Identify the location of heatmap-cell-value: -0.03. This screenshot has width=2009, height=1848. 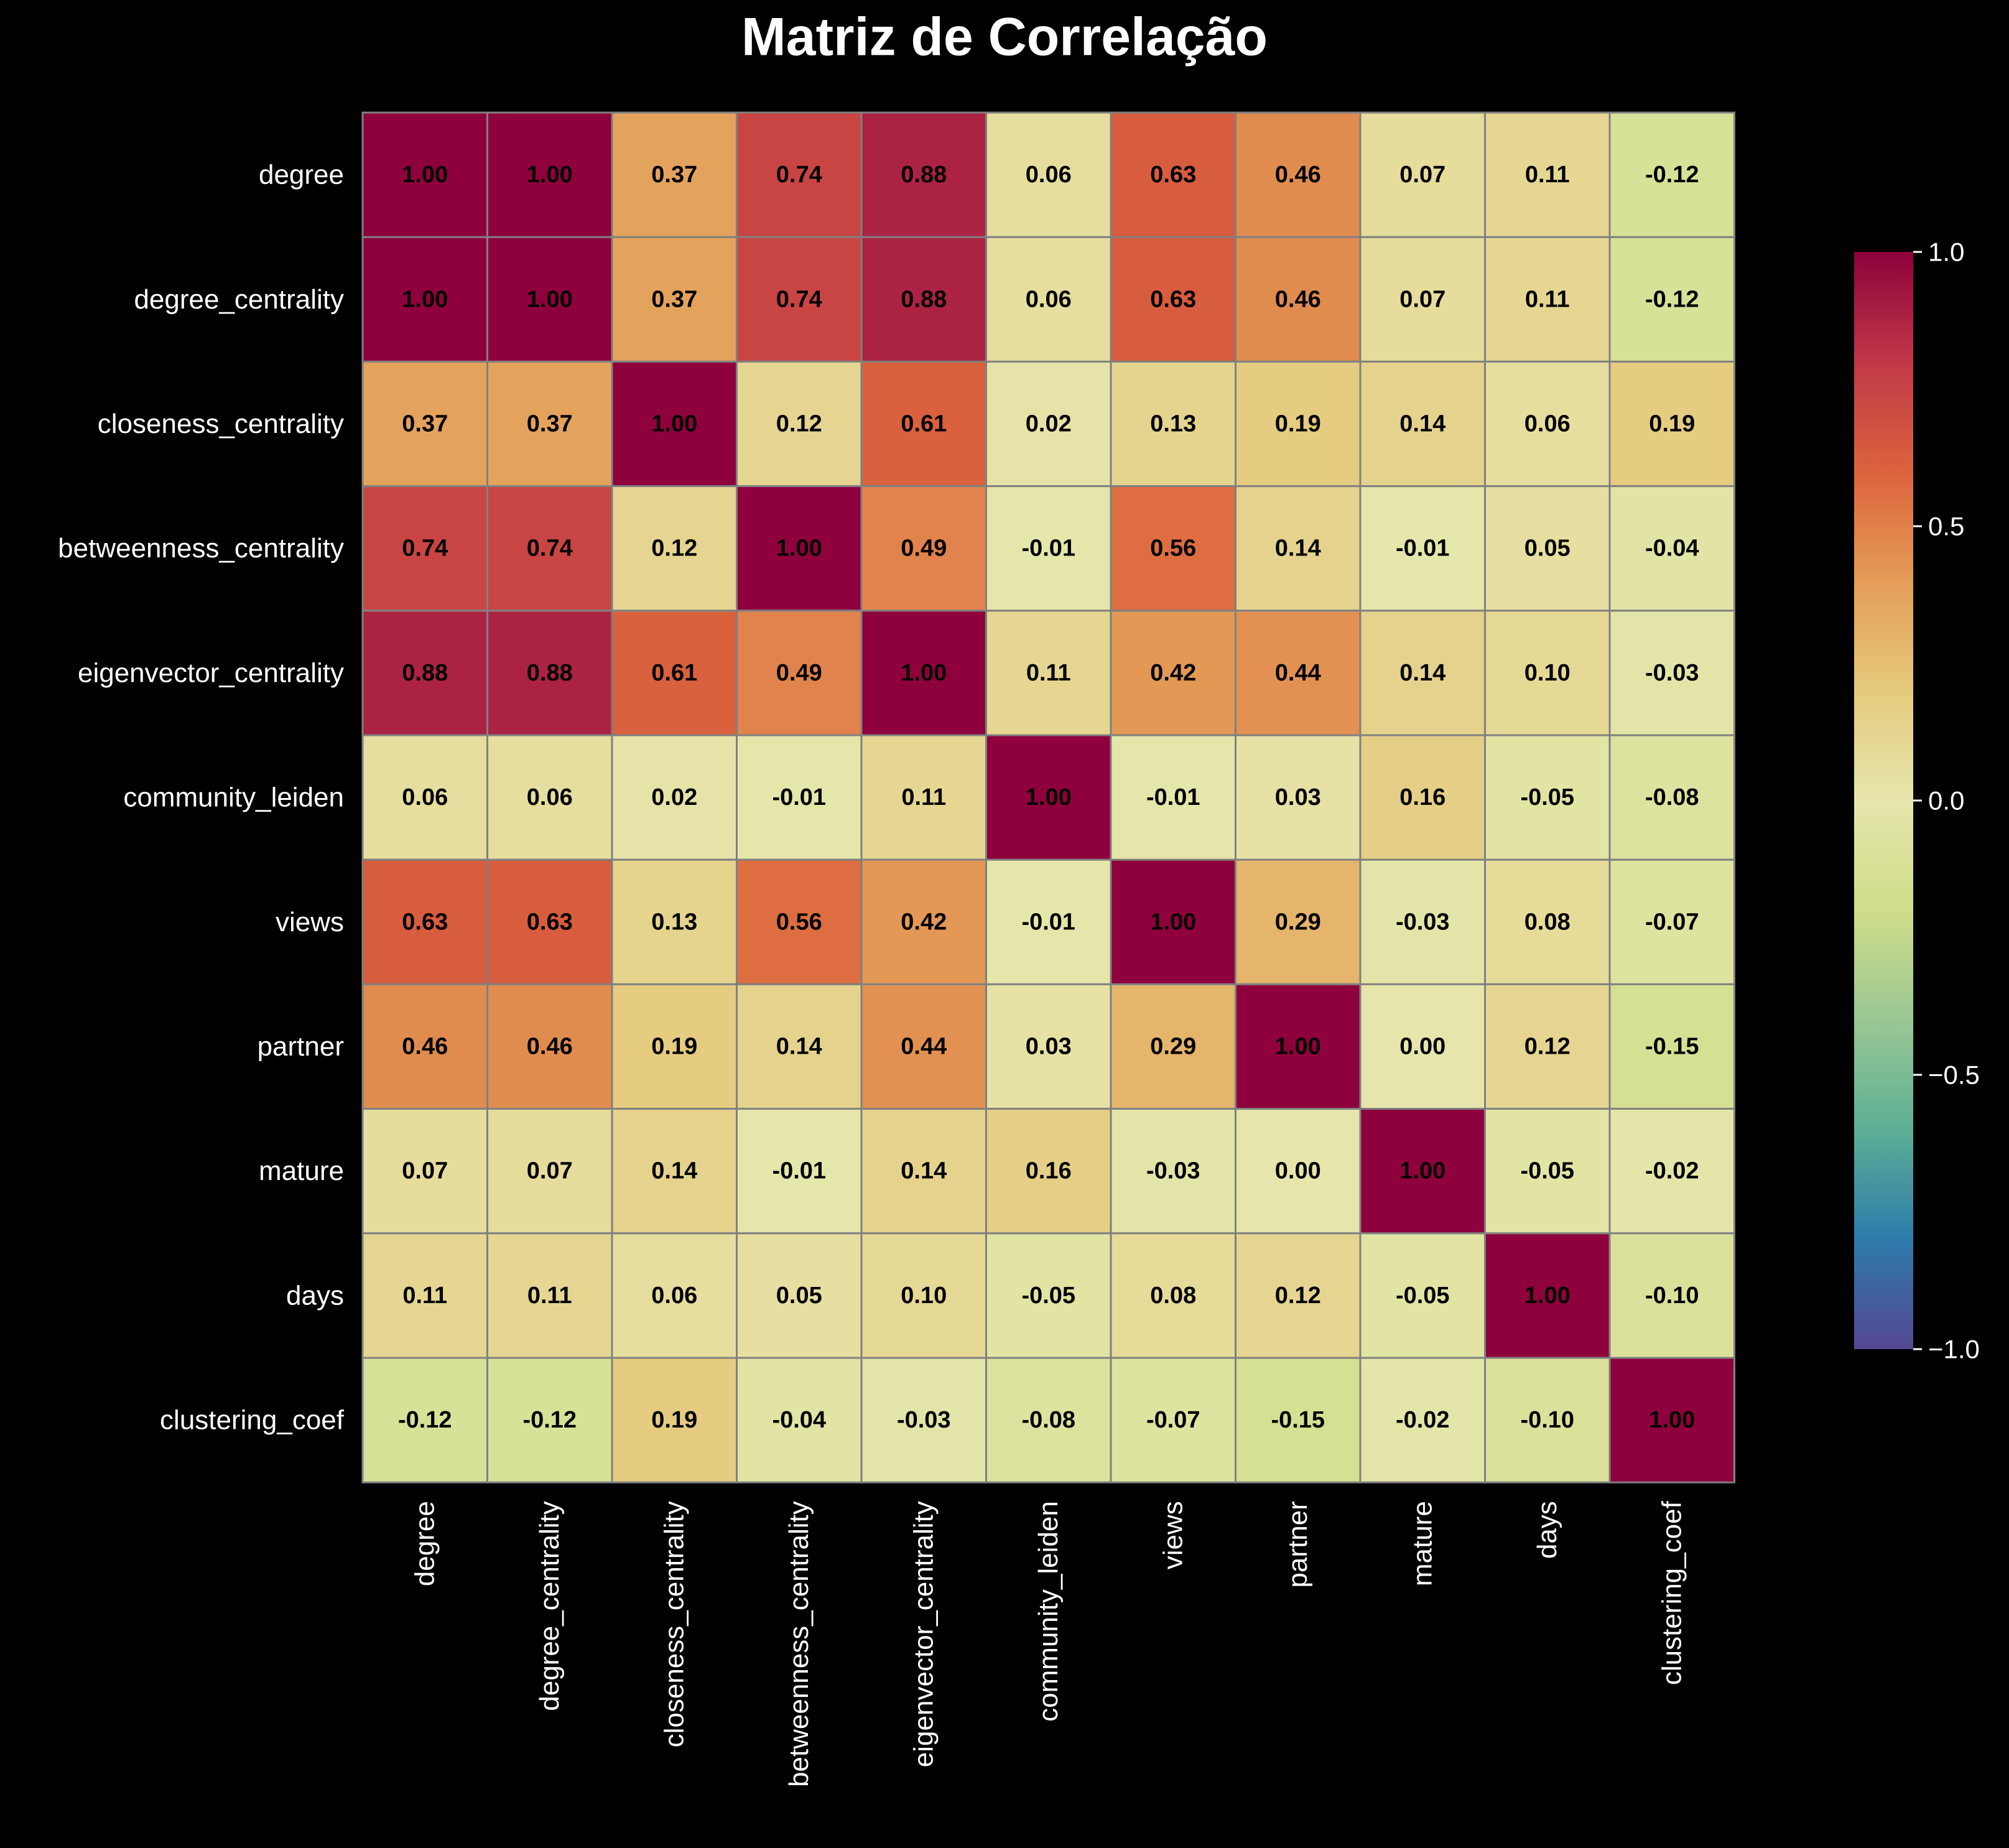
(1423, 922).